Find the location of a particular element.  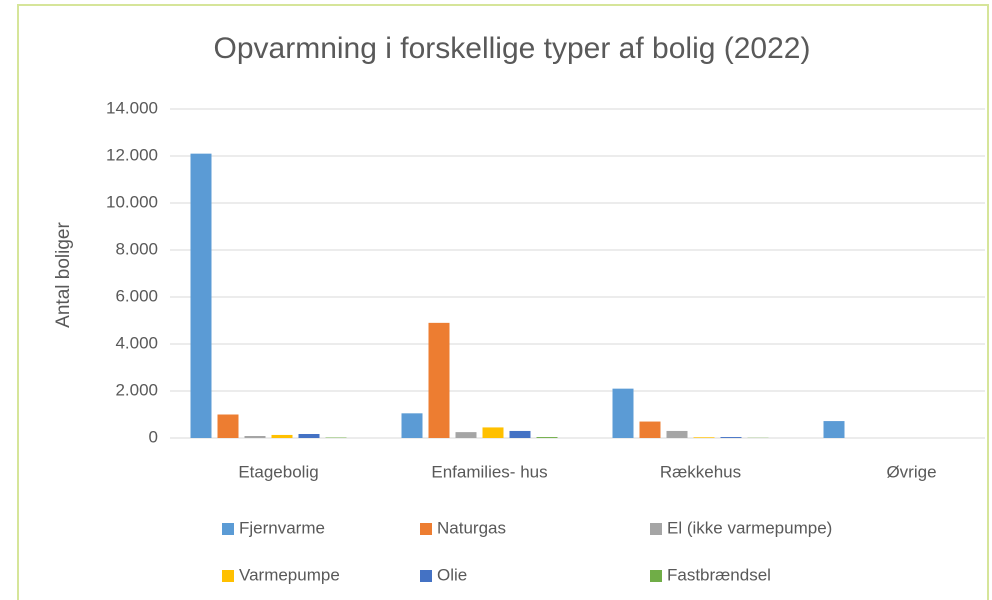

y-tick-label: 2.000 is located at coordinates (136, 389).